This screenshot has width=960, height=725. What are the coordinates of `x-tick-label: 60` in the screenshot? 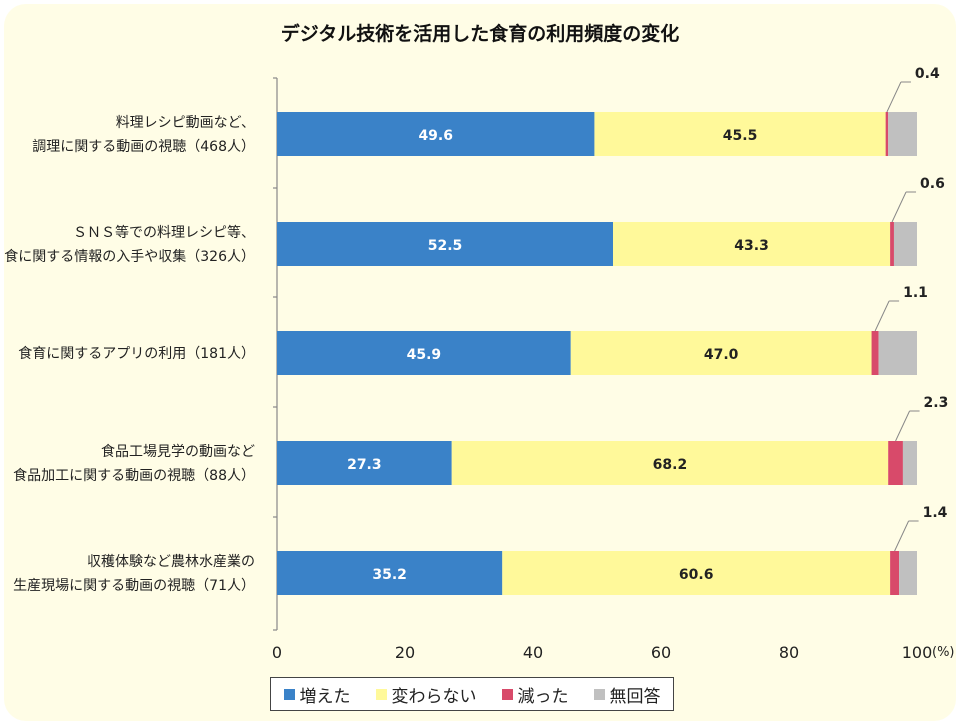 It's located at (661, 652).